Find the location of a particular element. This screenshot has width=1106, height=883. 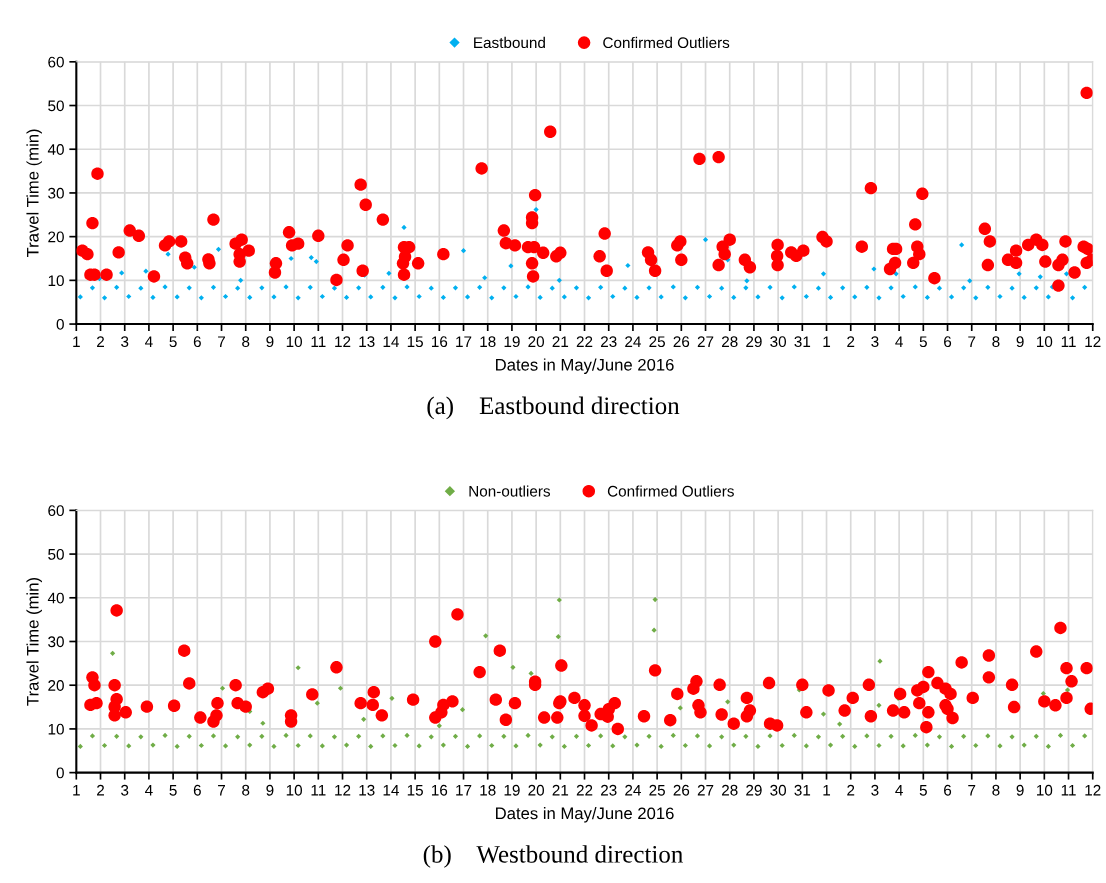

y-tick-label: 40 is located at coordinates (55, 598).